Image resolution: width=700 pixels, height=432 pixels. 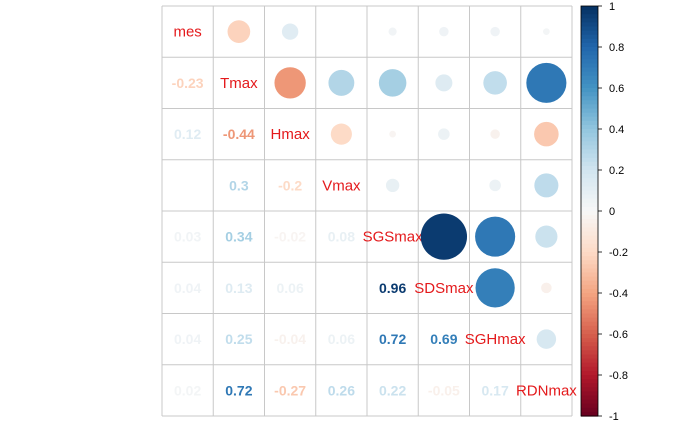 I want to click on diagonal-label: SGSmax, so click(x=393, y=237).